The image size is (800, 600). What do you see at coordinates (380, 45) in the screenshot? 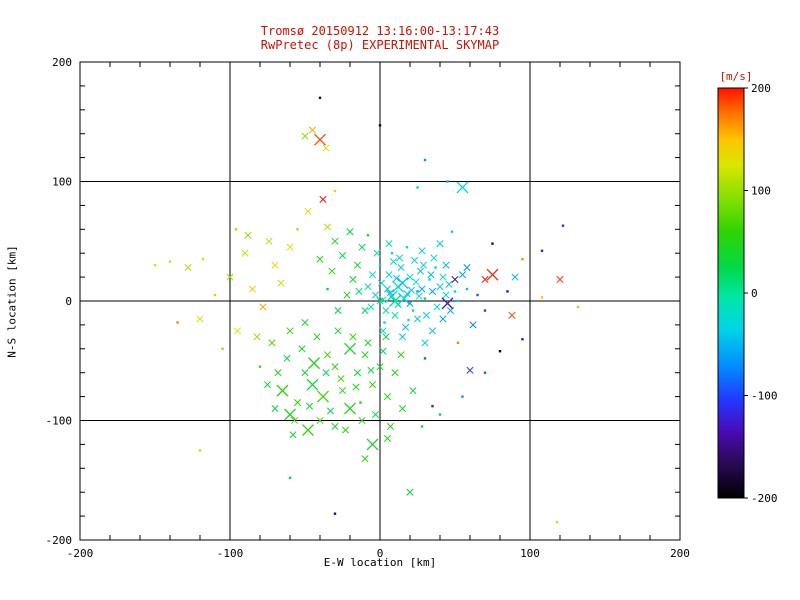
I see `chart-subtitle: RwPretec (8p) EXPERIMENTAL SKYMAP` at bounding box center [380, 45].